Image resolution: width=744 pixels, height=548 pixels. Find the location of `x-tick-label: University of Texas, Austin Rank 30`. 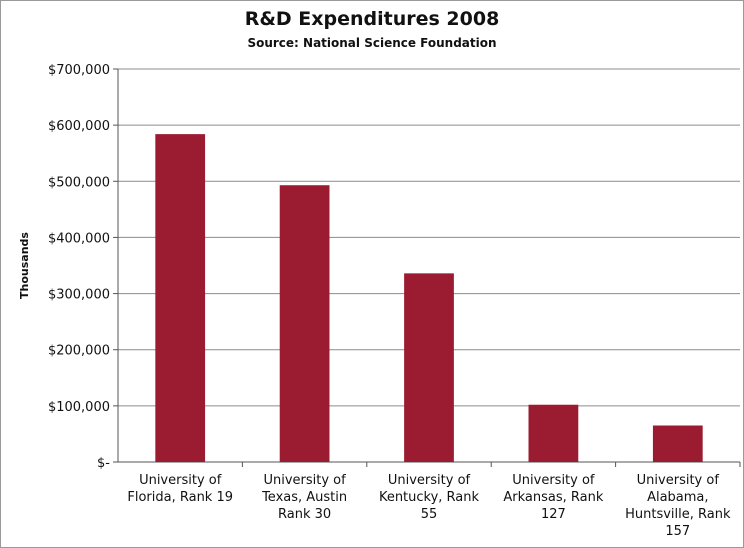

x-tick-label: University of Texas, Austin Rank 30 is located at coordinates (304, 497).